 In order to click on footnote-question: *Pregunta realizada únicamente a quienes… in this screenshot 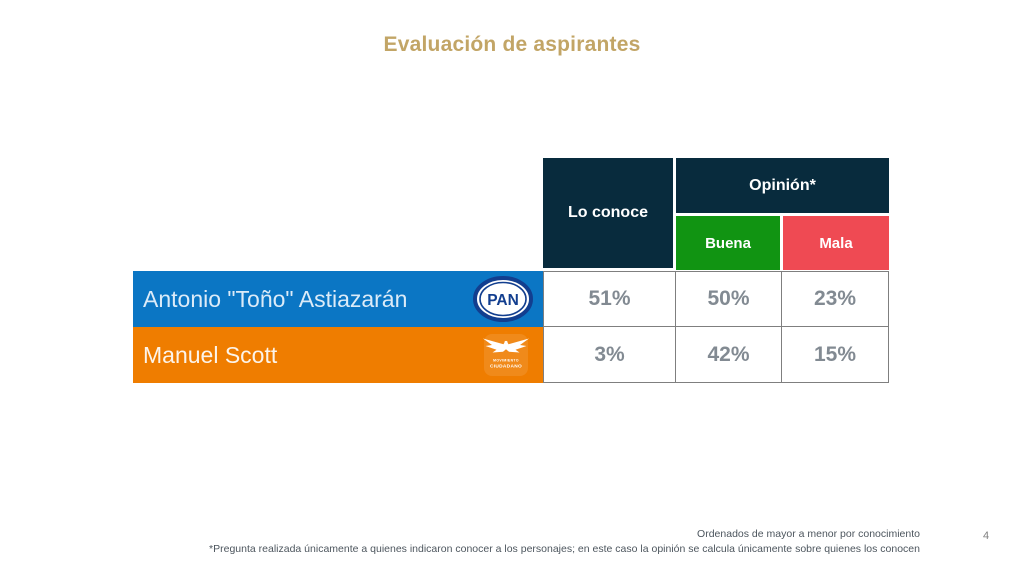, I will do `click(564, 549)`.